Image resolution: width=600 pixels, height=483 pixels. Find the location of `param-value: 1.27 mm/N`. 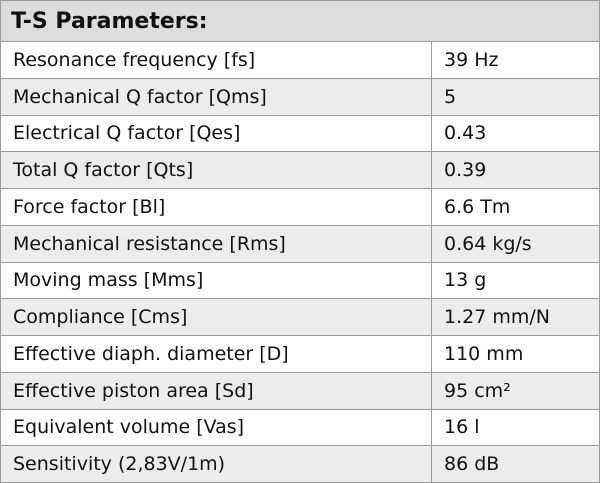

param-value: 1.27 mm/N is located at coordinates (515, 317).